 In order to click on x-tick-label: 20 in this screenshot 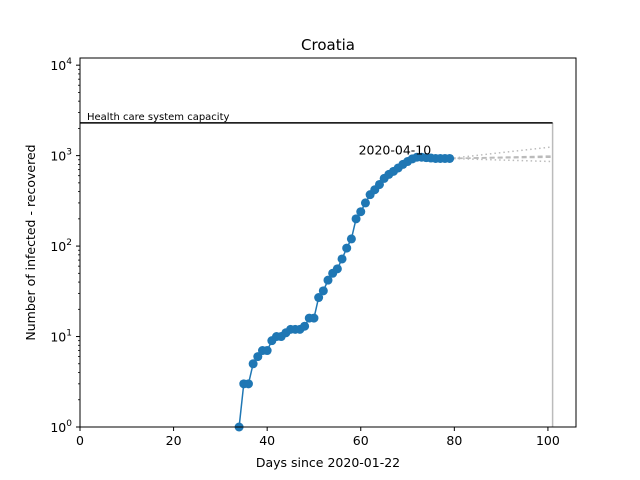, I will do `click(174, 440)`.